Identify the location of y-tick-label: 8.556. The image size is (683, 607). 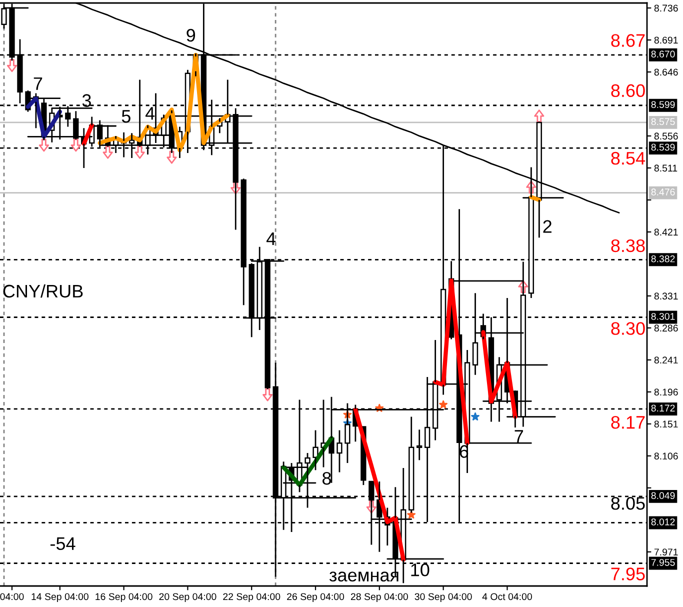
(666, 136).